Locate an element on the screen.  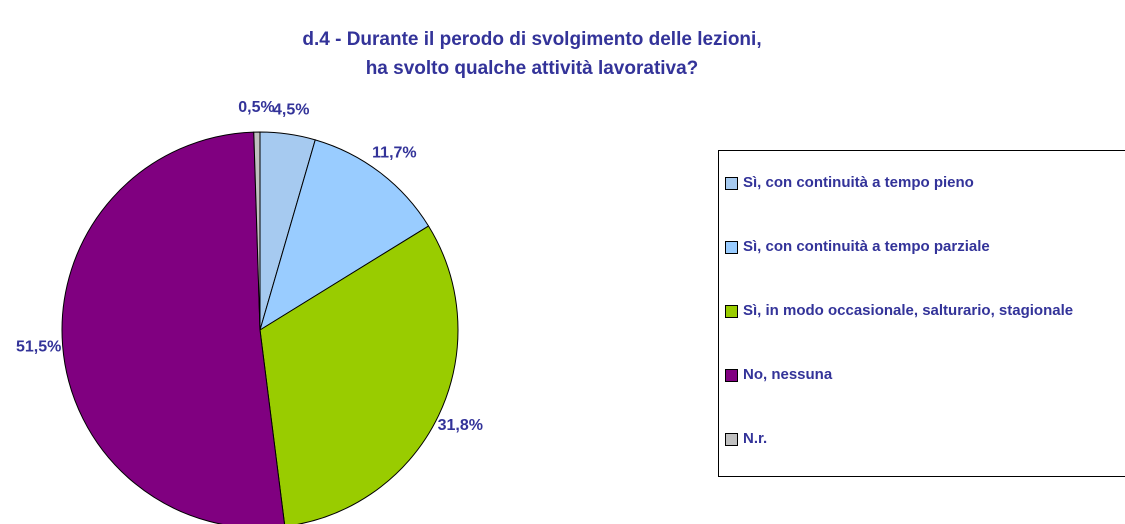
legend-item: N.r. is located at coordinates (922, 439).